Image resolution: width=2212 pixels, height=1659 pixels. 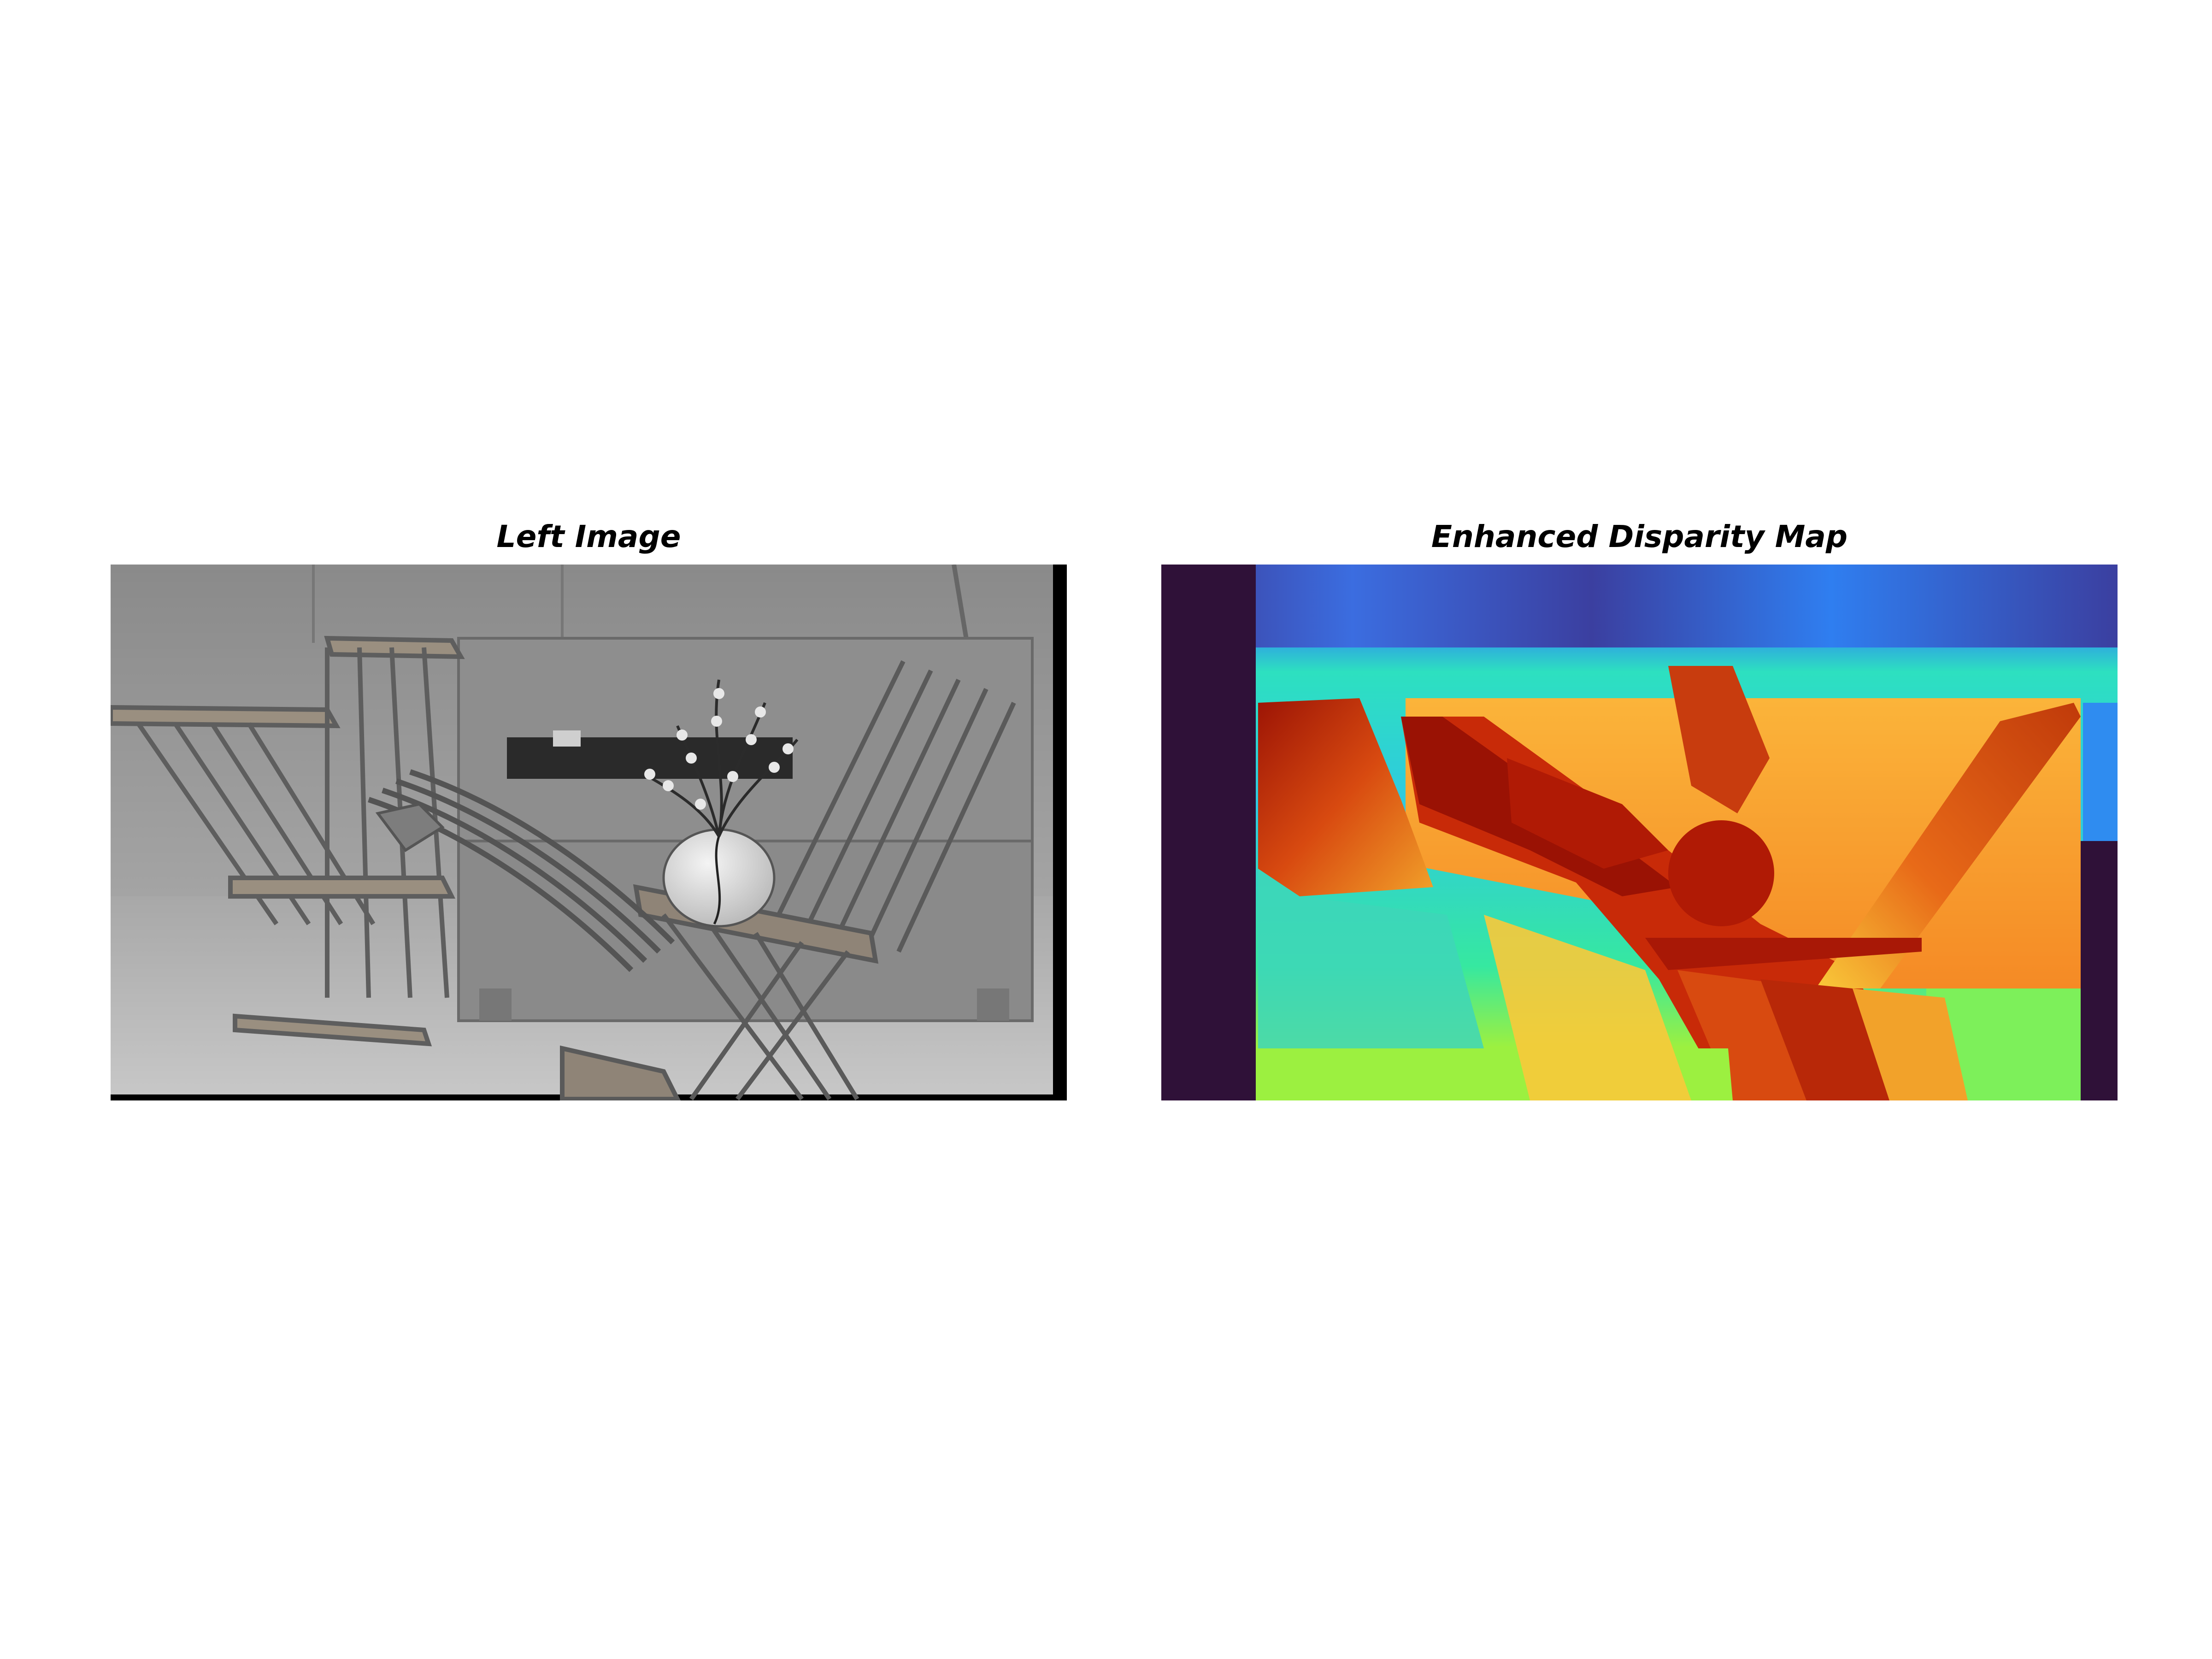 I want to click on disparity-map, so click(x=1639, y=832).